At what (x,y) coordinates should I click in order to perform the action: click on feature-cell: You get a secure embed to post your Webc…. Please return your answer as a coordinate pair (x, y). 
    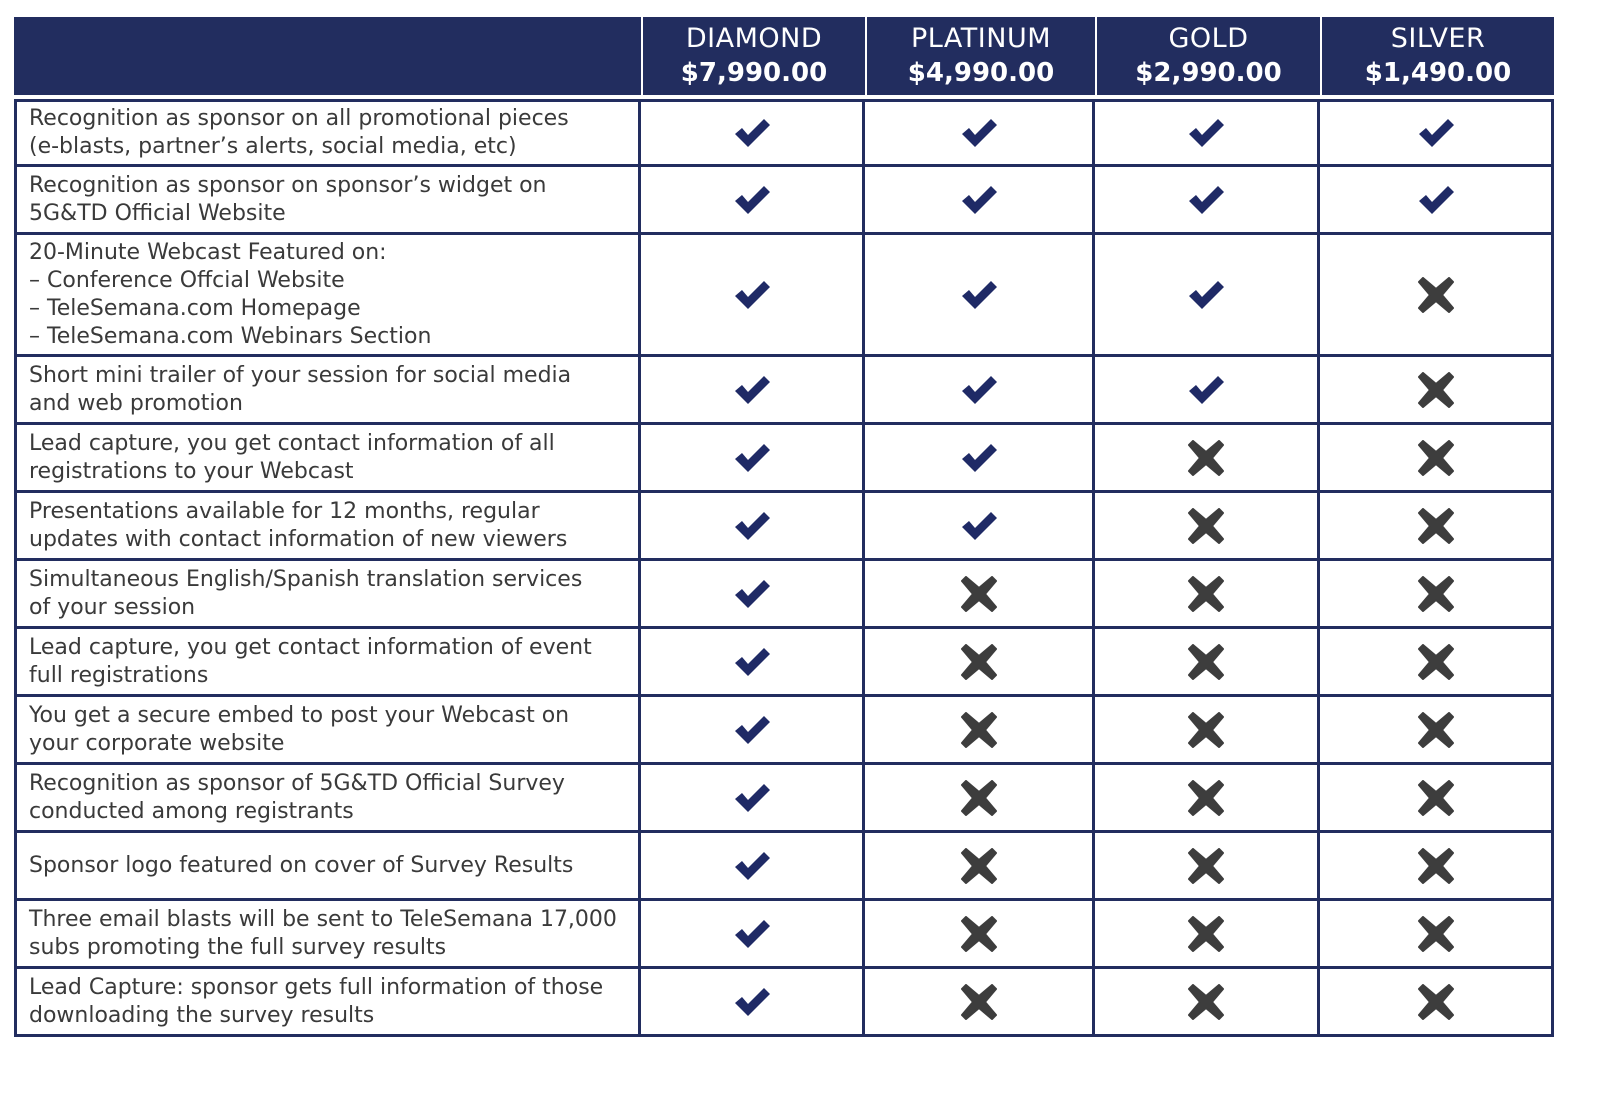
    Looking at the image, I should click on (327, 731).